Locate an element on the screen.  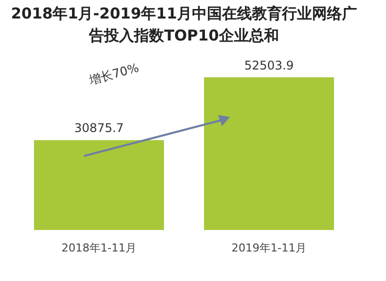
x-tick-label: 2018年1-11月 is located at coordinates (99, 248).